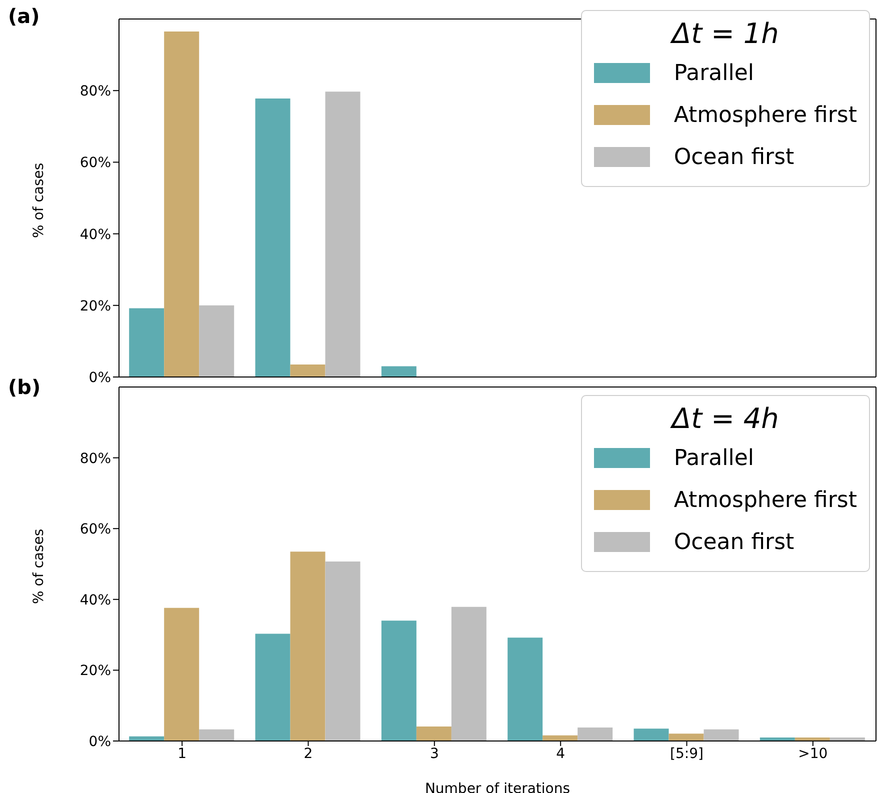  What do you see at coordinates (24, 387) in the screenshot?
I see `chart-title: (b)` at bounding box center [24, 387].